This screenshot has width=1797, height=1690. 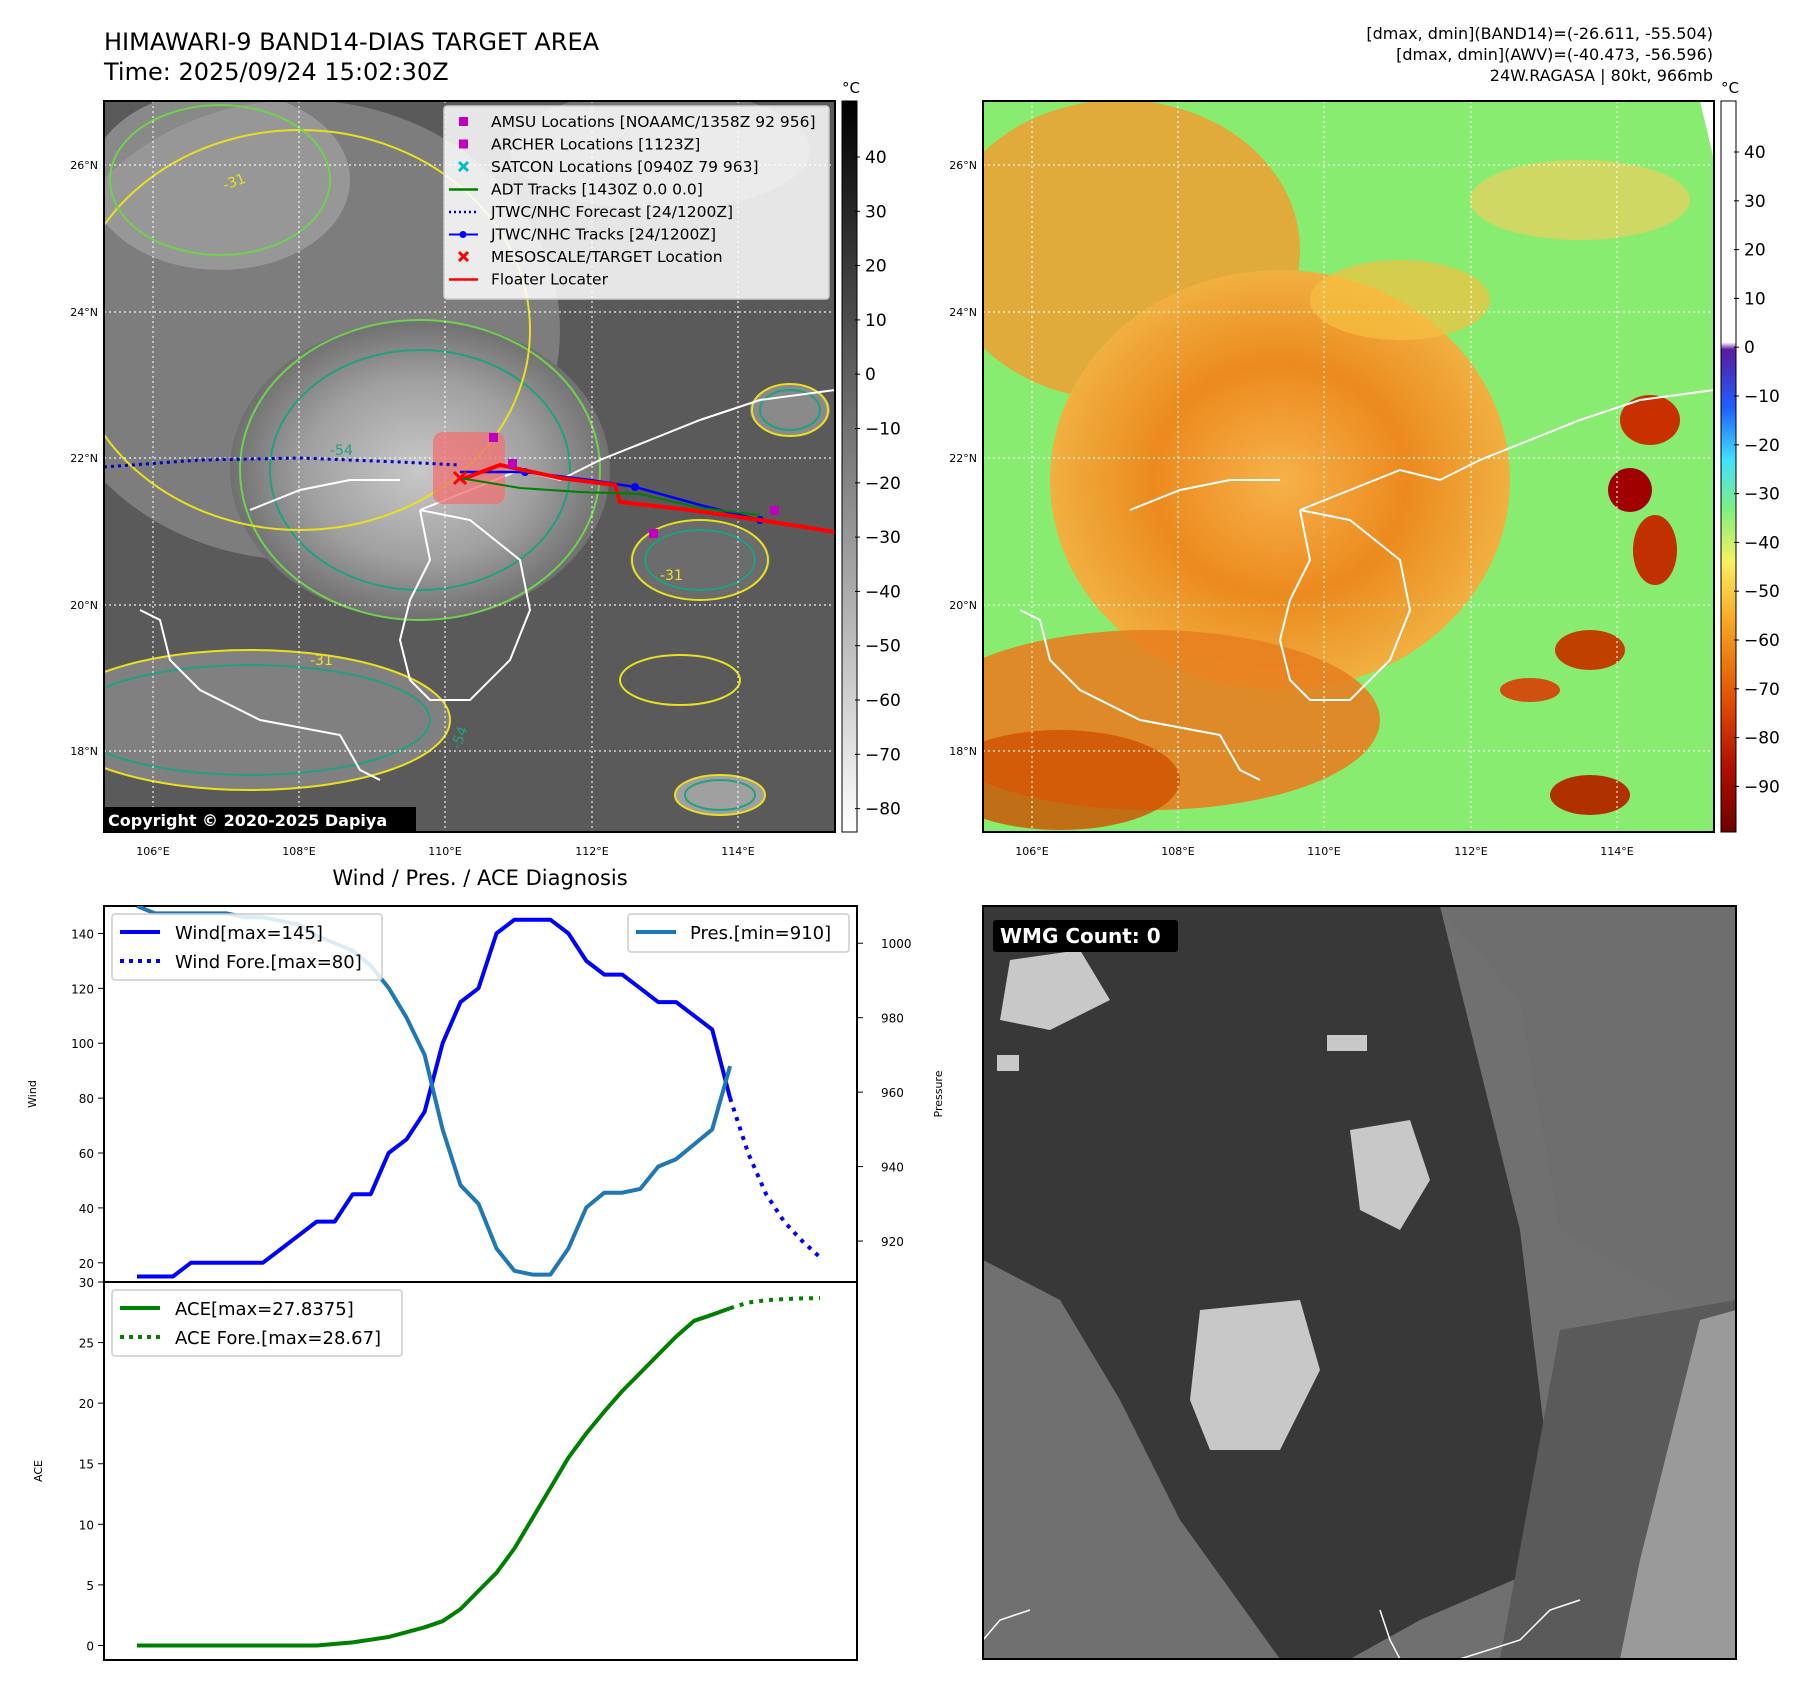 I want to click on figure-title: HIMAWARI-9 BAND14-DIAS TARGET AREA, so click(x=352, y=42).